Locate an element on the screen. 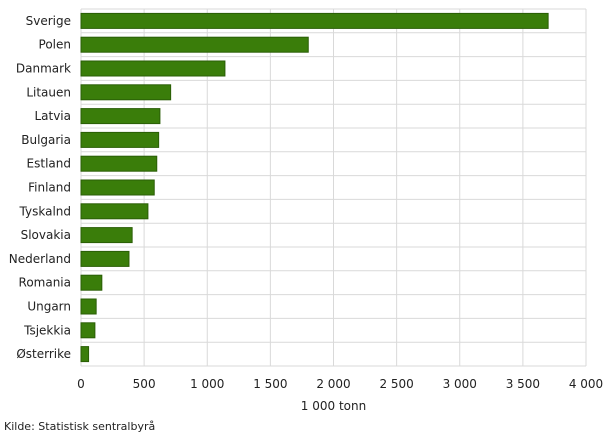 This screenshot has height=440, width=611. category-label: Polen is located at coordinates (55, 45).